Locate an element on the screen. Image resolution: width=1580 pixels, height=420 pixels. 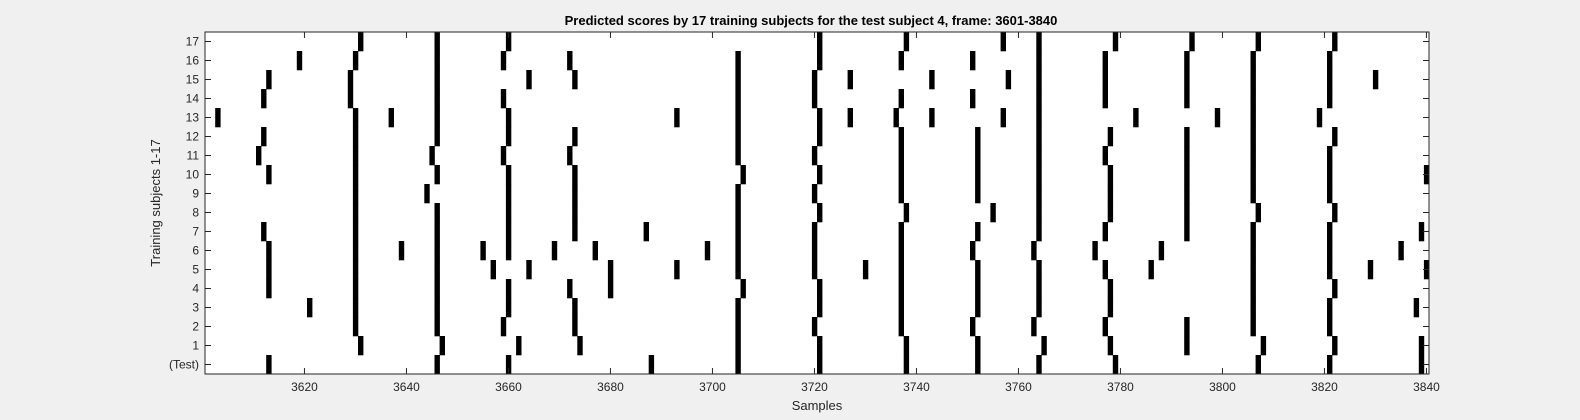
y-tick-label-17: 17 is located at coordinates (193, 42).